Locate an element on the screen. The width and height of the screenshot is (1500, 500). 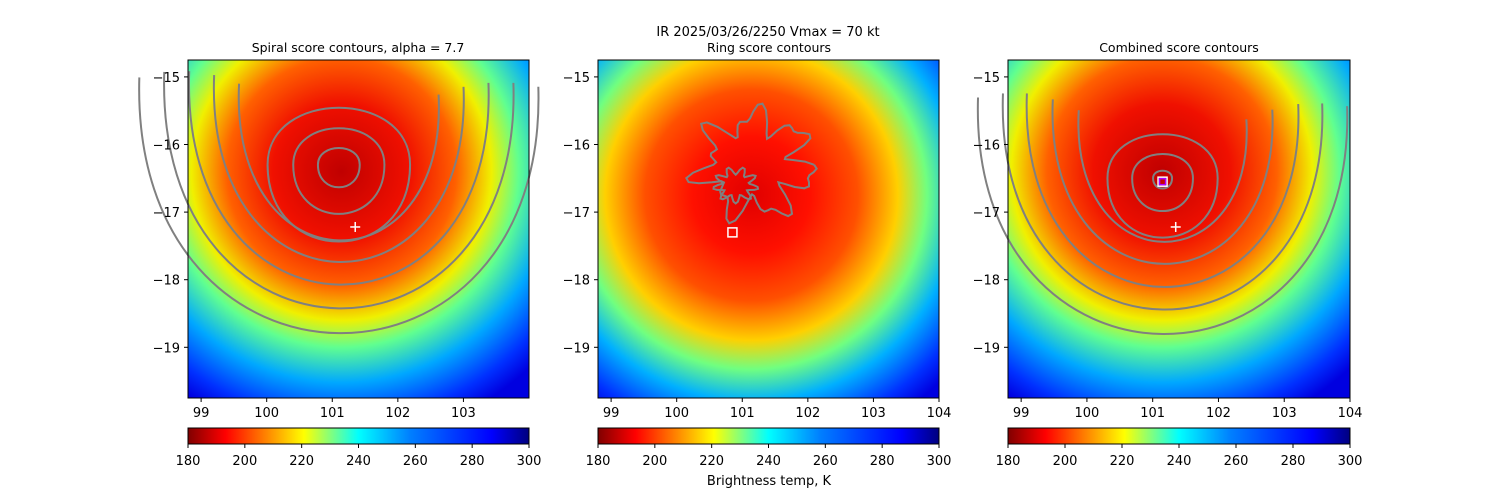
ring-center-square-marker is located at coordinates (732, 232).